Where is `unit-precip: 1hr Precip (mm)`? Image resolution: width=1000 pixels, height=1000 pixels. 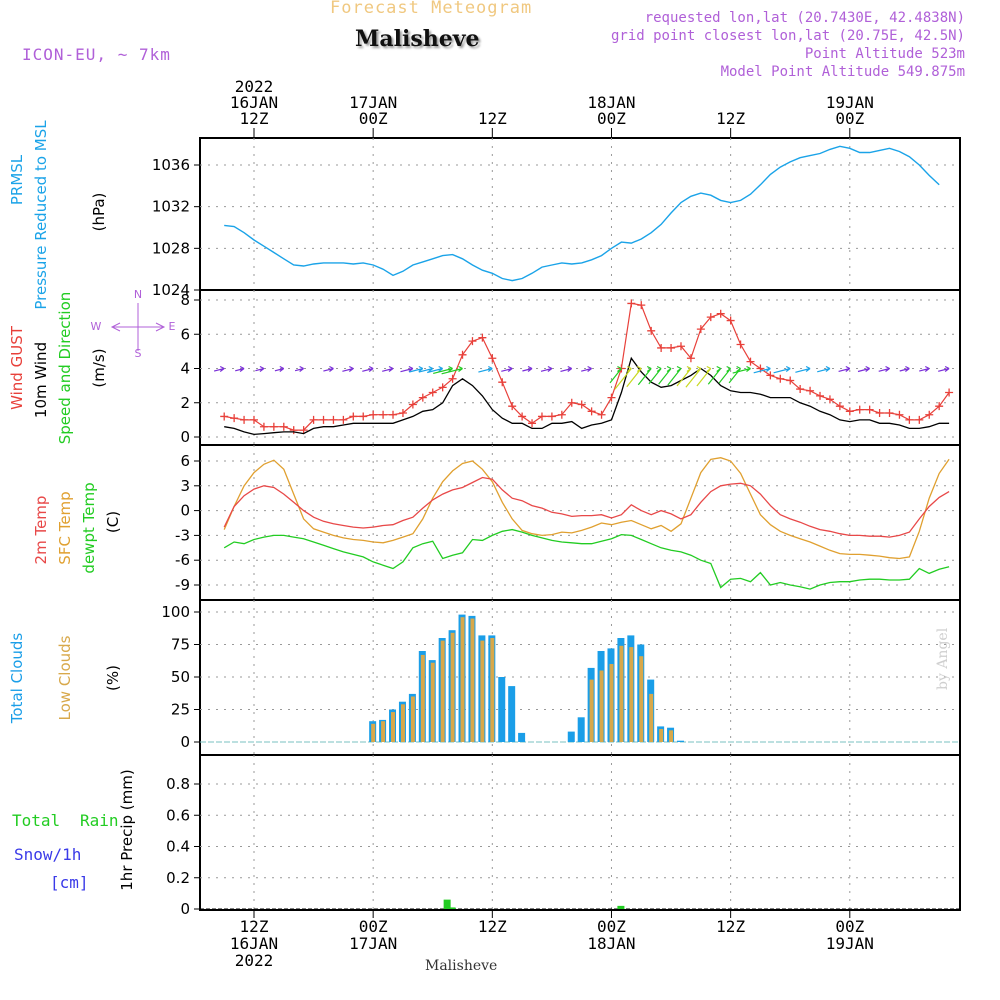 unit-precip: 1hr Precip (mm) is located at coordinates (127, 829).